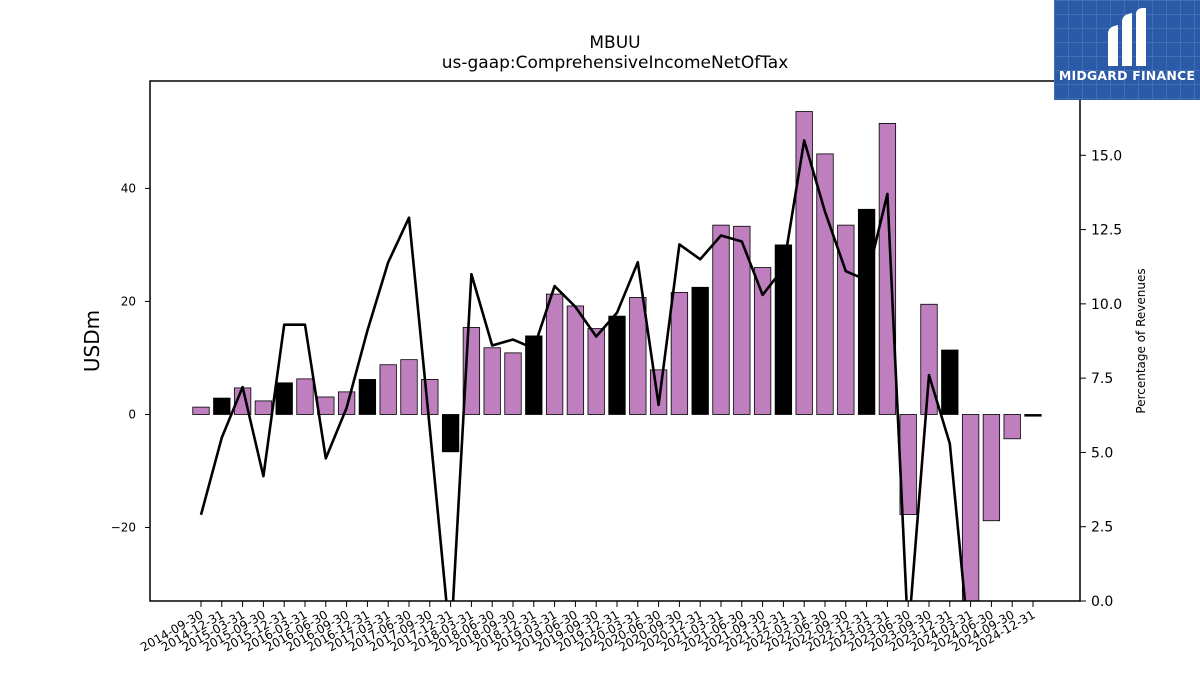  I want to click on chart-subtitle: us-gaap:ComprehensiveIncomeNetOfTax, so click(615, 63).